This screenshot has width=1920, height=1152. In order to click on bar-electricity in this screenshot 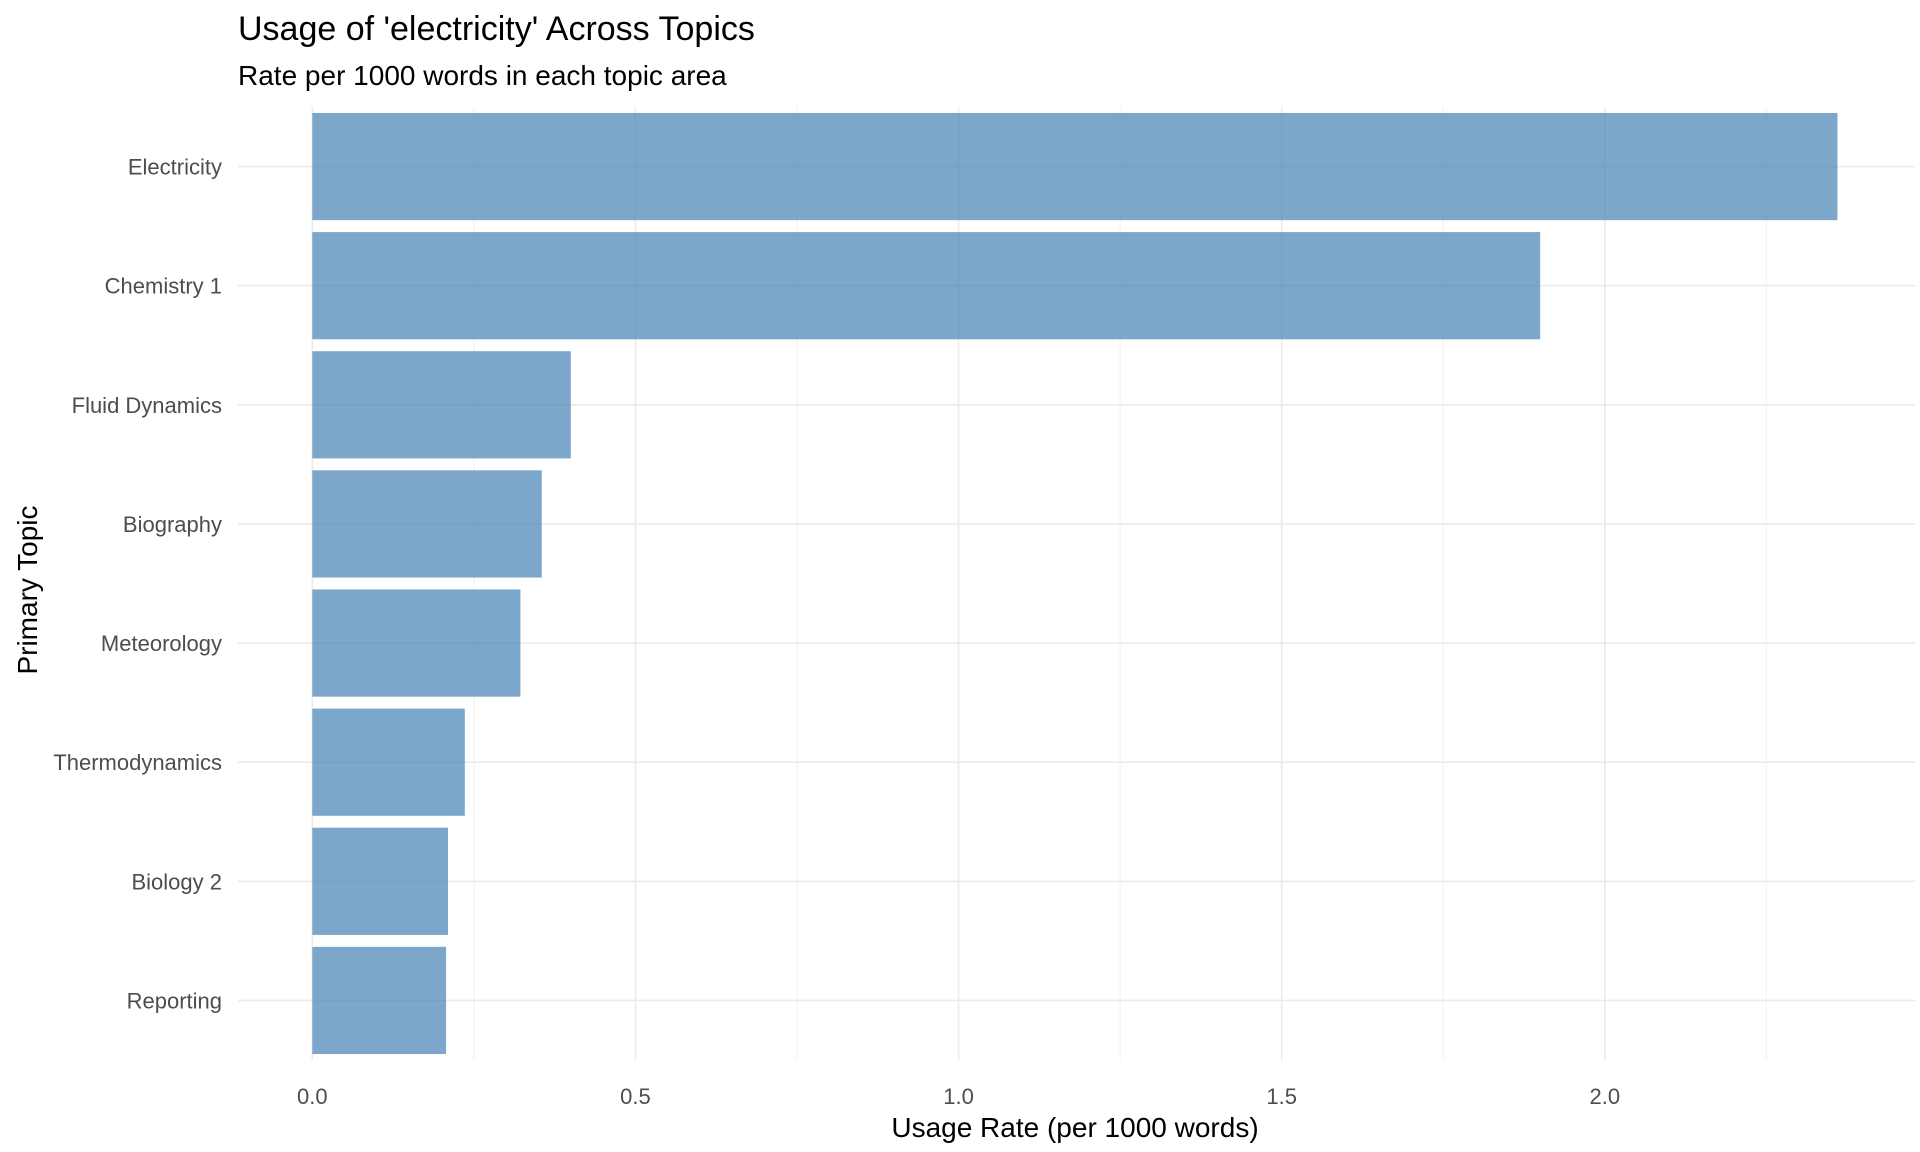, I will do `click(1075, 166)`.